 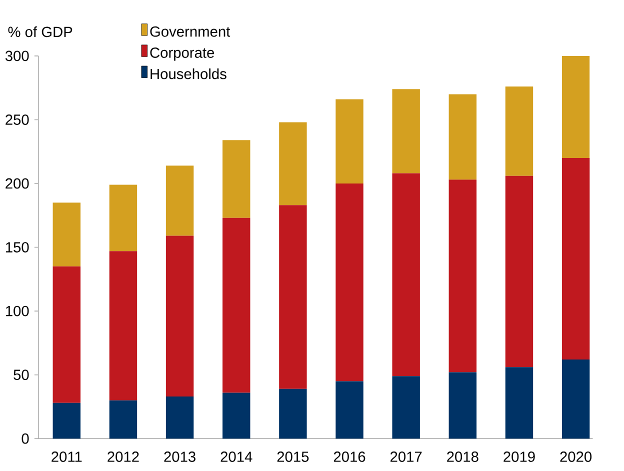 What do you see at coordinates (123, 457) in the screenshot?
I see `x-tick-label: 2012` at bounding box center [123, 457].